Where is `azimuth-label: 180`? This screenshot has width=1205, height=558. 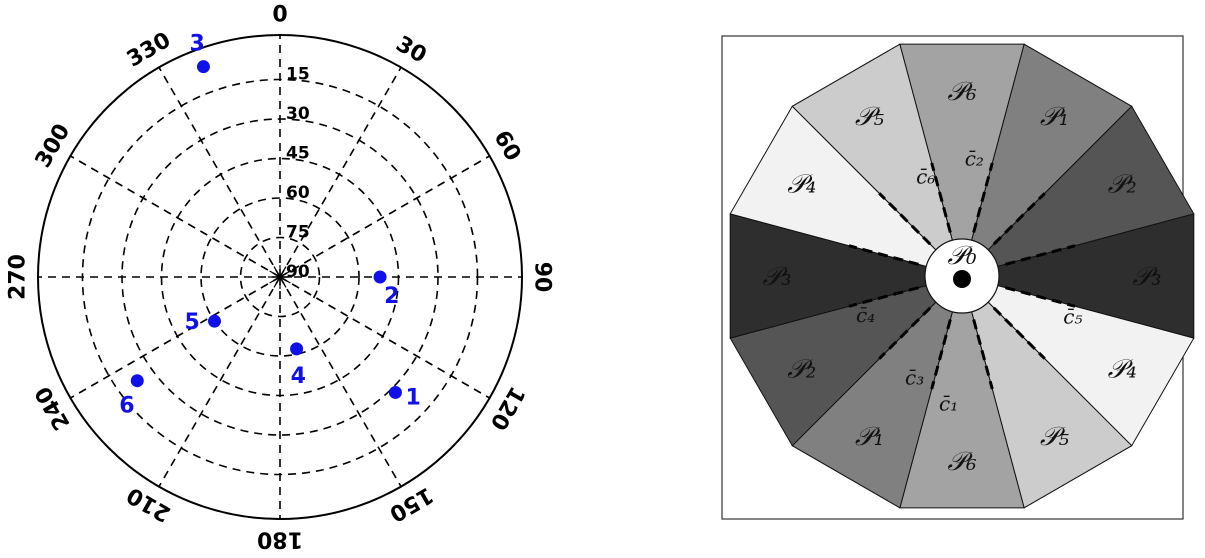 azimuth-label: 180 is located at coordinates (280, 539).